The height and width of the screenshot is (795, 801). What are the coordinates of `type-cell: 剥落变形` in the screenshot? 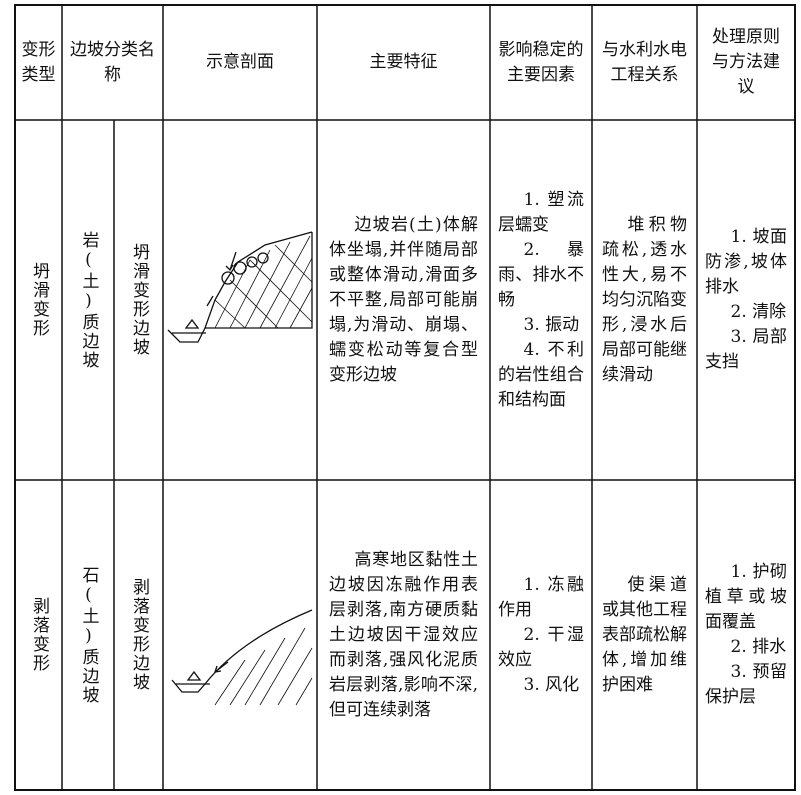 It's located at (38, 635).